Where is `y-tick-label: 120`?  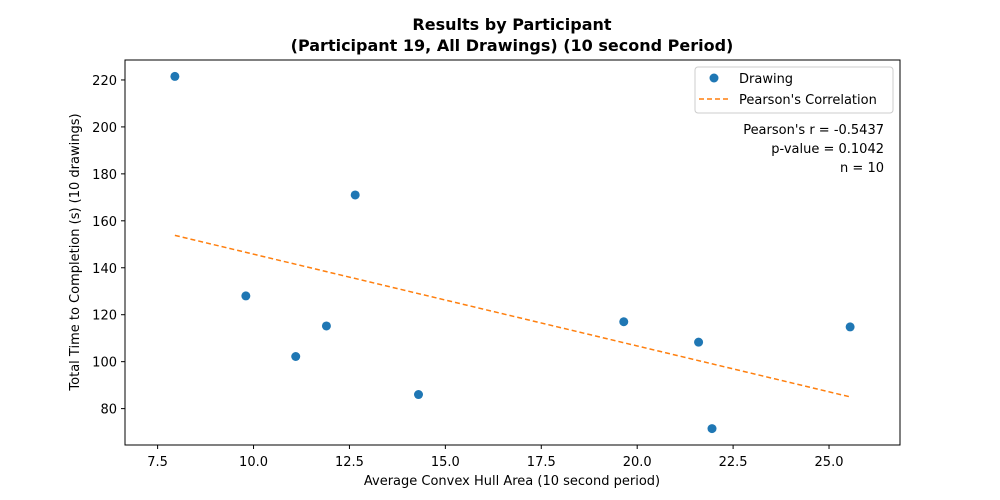 y-tick-label: 120 is located at coordinates (104, 316).